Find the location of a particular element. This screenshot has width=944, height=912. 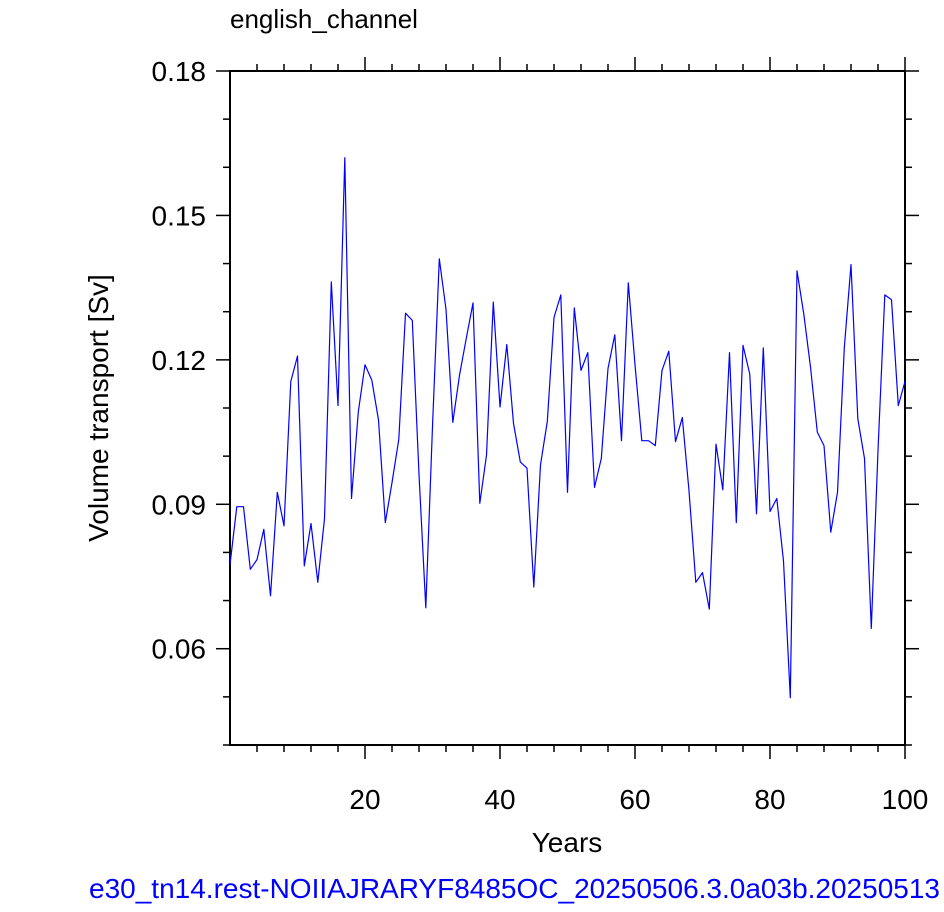

chart-title: english_channel is located at coordinates (324, 19).